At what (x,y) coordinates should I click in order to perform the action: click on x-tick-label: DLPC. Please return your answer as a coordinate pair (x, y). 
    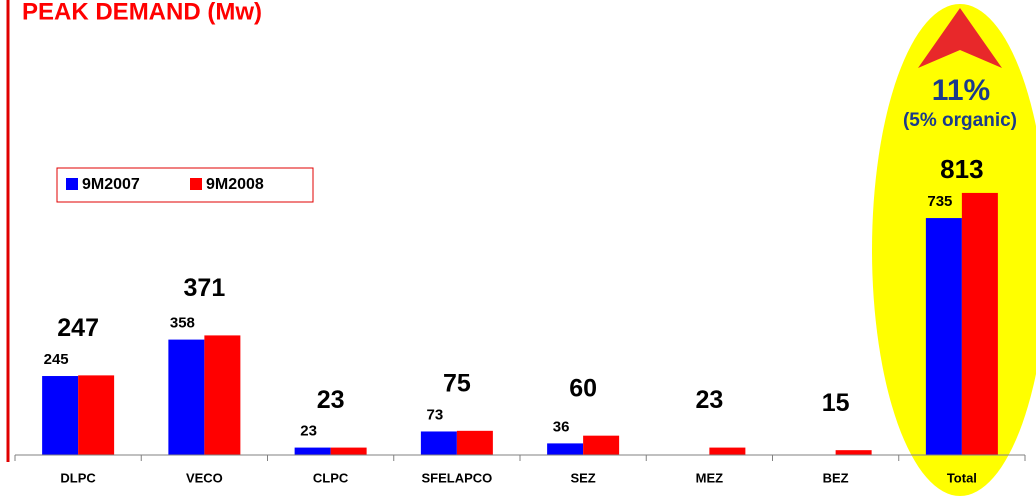
    Looking at the image, I should click on (78, 477).